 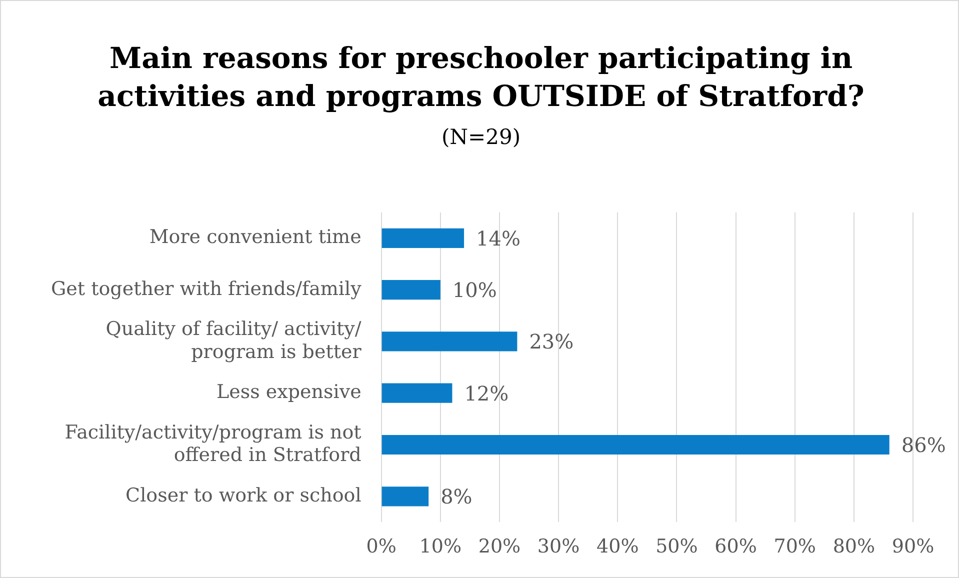 What do you see at coordinates (854, 547) in the screenshot?
I see `x-tick-label: 80%` at bounding box center [854, 547].